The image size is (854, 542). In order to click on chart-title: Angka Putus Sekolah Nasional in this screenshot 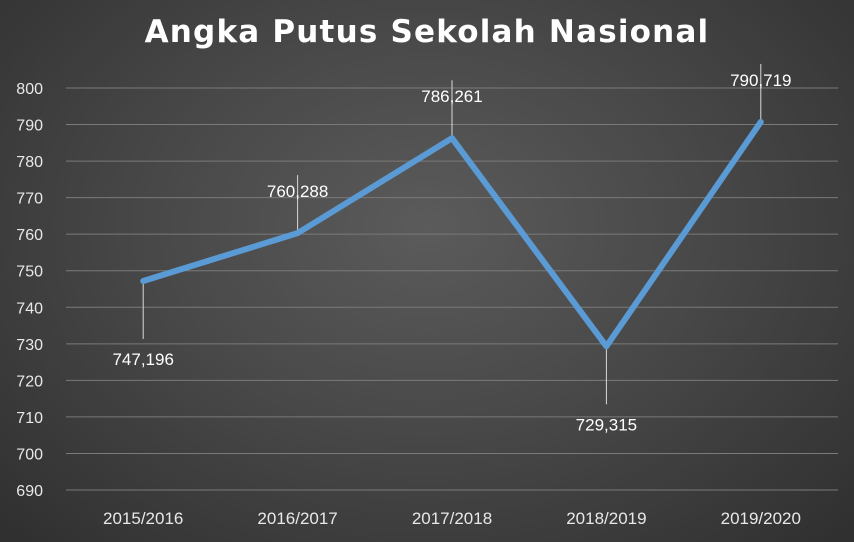, I will do `click(427, 32)`.